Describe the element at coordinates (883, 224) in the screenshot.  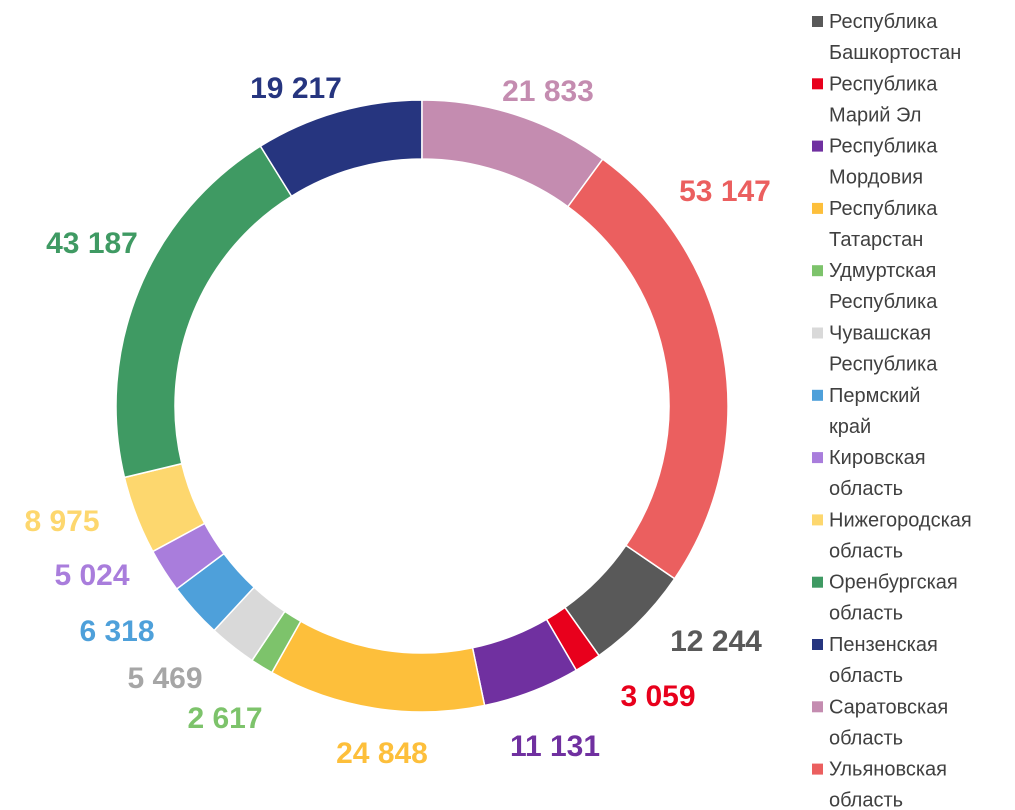
I see `legend-label: Республика Татарстан` at that location.